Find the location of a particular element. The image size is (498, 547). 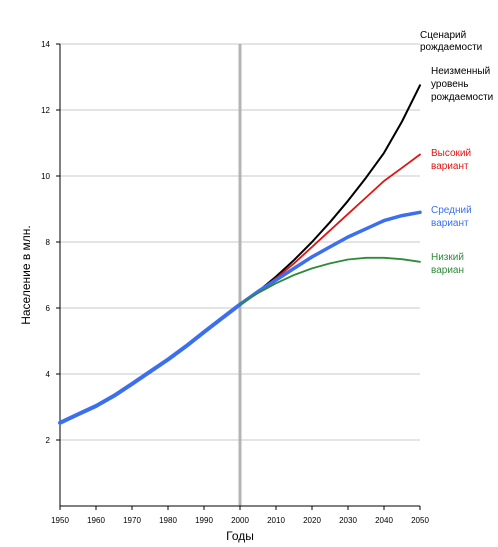

x-tick-label: 1980 is located at coordinates (168, 520).